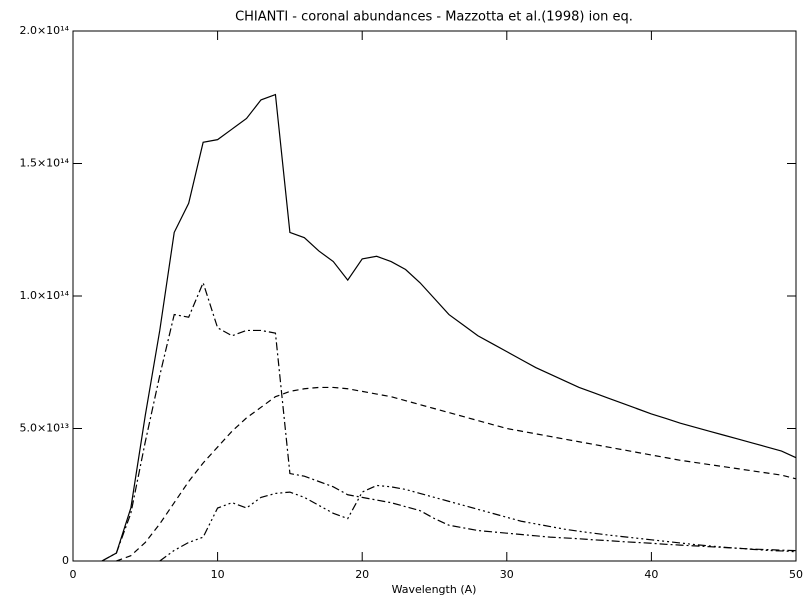 The height and width of the screenshot is (598, 804). Describe the element at coordinates (65, 560) in the screenshot. I see `y-tick-label: 0` at that location.